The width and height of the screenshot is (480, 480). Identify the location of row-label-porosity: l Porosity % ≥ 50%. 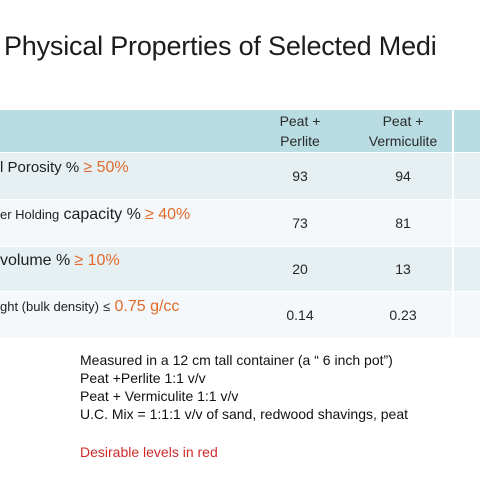
(123, 176).